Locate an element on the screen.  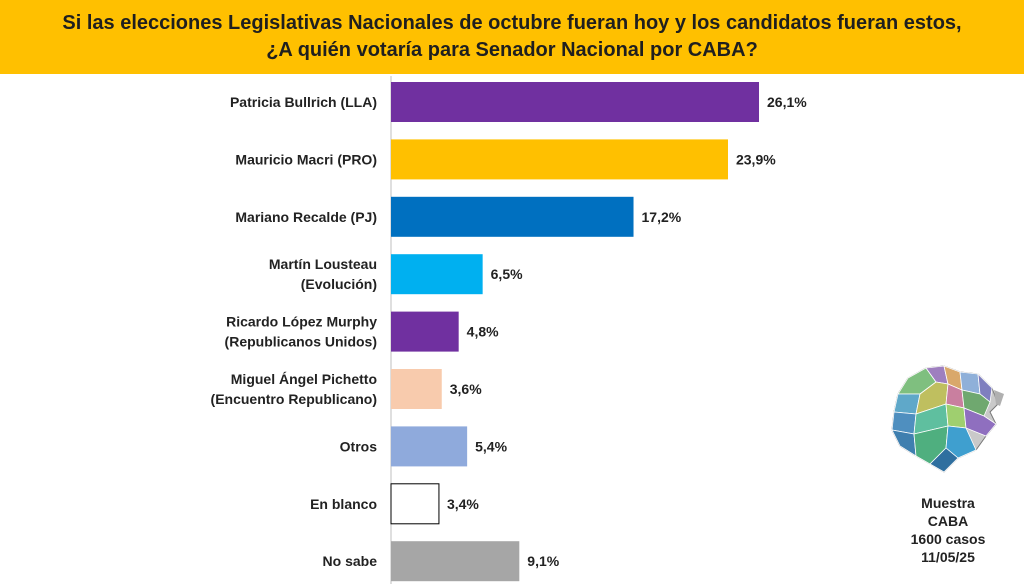
value-label-5: 3,6% is located at coordinates (466, 389).